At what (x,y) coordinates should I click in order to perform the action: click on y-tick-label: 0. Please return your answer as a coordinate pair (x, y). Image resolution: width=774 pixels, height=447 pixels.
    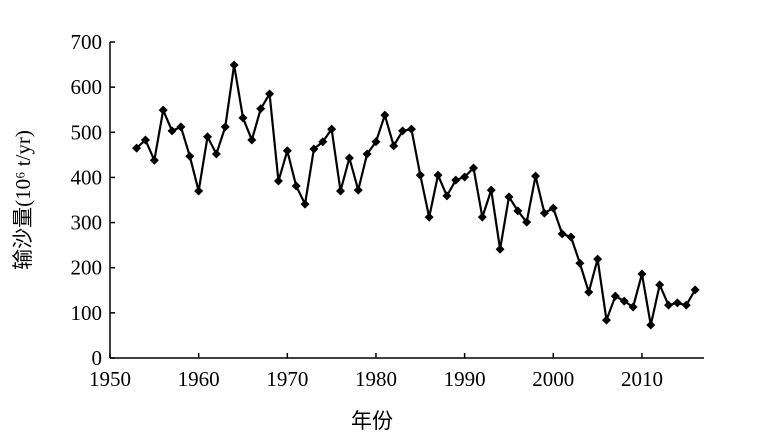
    Looking at the image, I should click on (97, 358).